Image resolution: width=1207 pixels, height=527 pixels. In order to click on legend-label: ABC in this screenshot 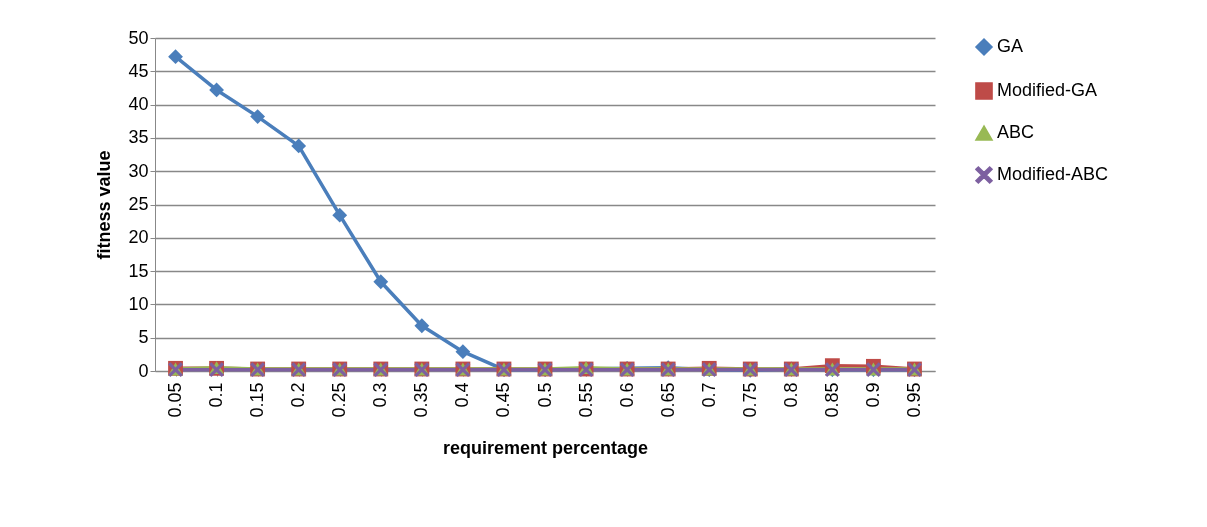, I will do `click(1016, 132)`.